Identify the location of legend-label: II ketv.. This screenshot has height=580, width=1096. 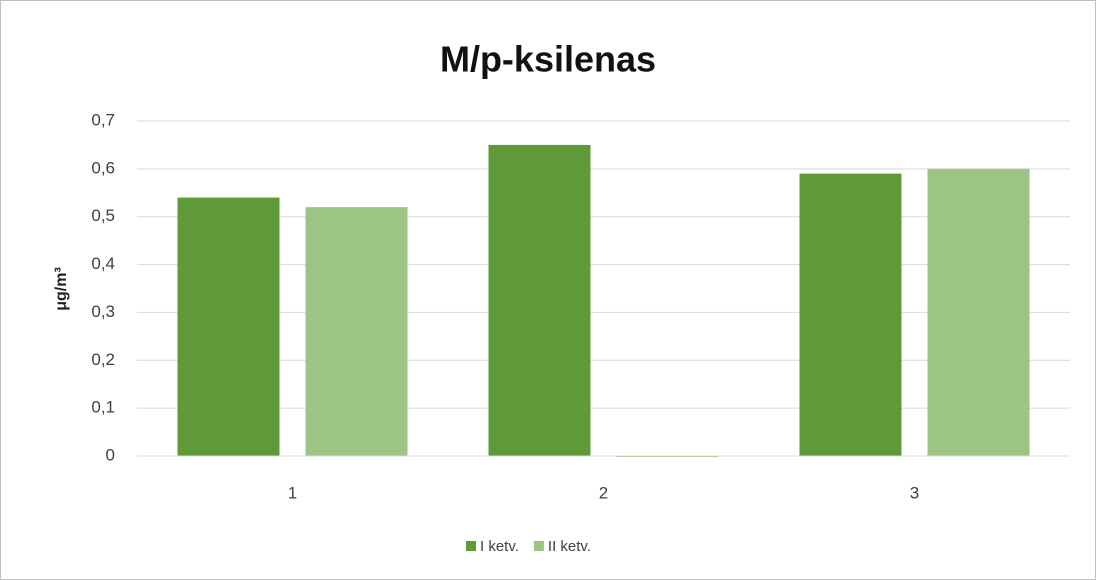
(569, 546).